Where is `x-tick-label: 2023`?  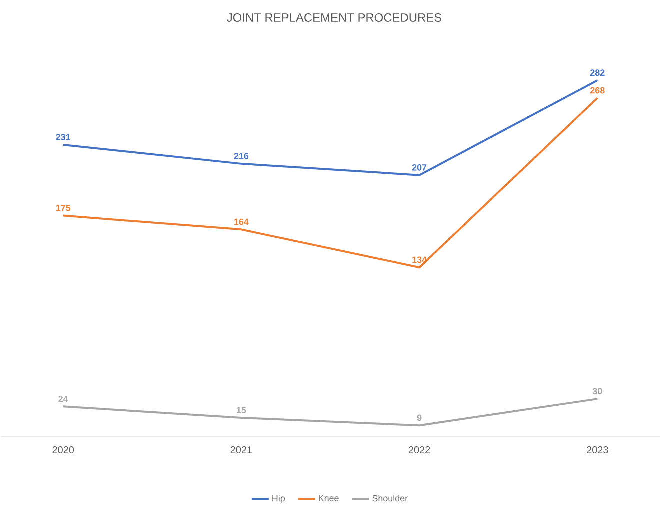
x-tick-label: 2023 is located at coordinates (597, 450).